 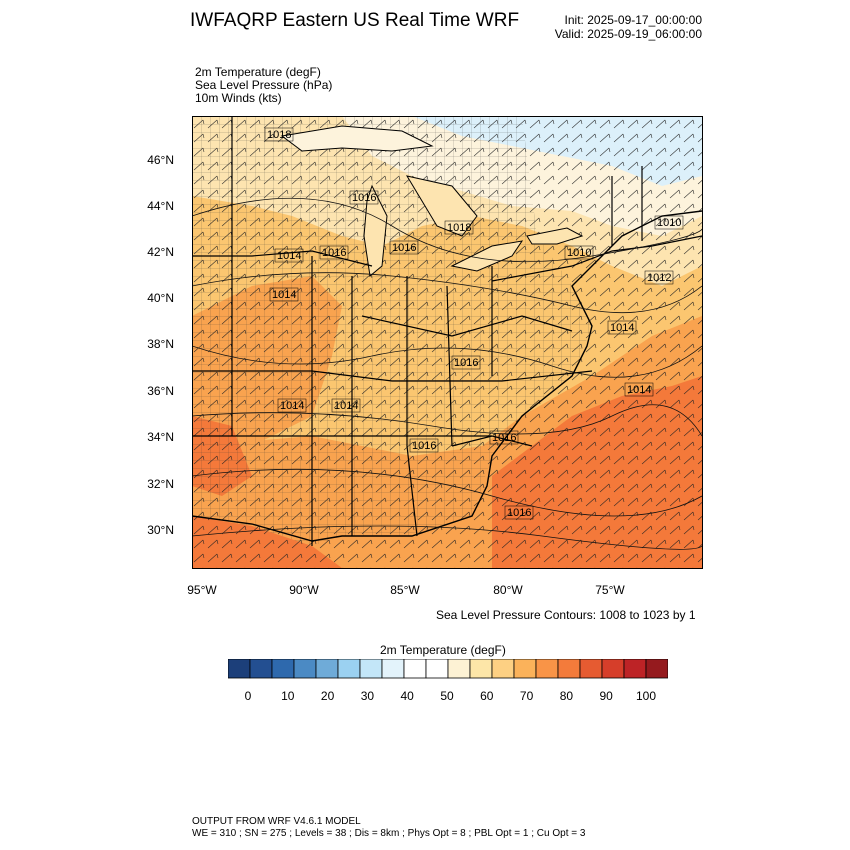 I want to click on colorbar-label: 30, so click(x=367, y=696).